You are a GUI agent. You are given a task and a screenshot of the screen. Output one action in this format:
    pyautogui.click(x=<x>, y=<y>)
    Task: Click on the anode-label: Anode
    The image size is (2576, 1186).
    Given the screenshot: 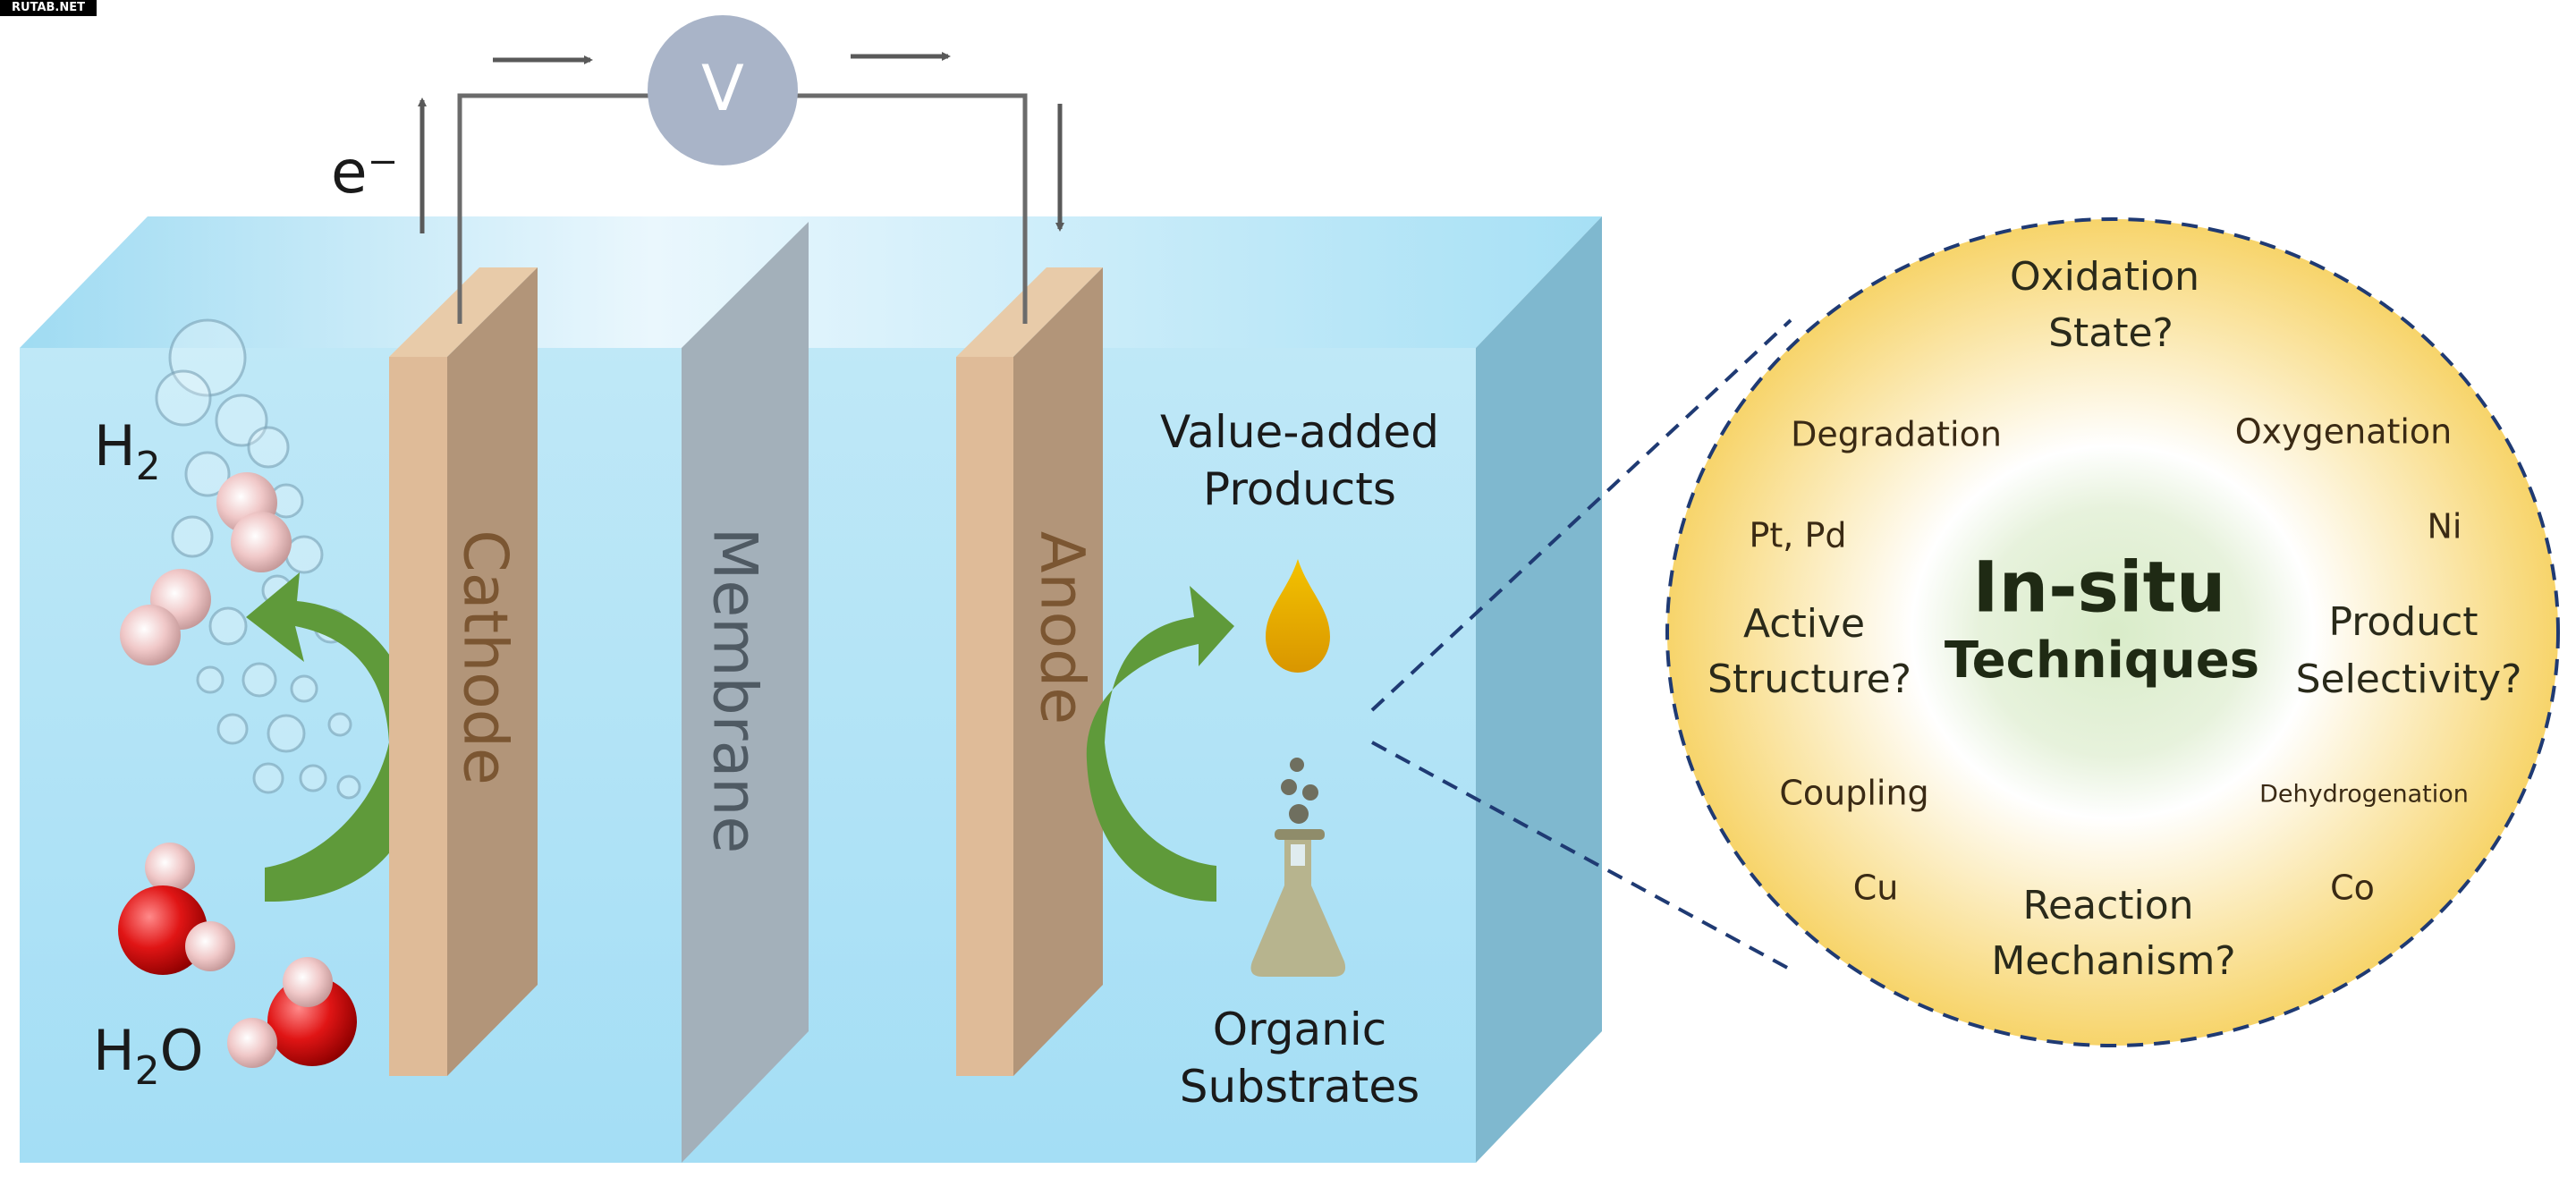 What is the action you would take?
    pyautogui.click(x=1061, y=627)
    